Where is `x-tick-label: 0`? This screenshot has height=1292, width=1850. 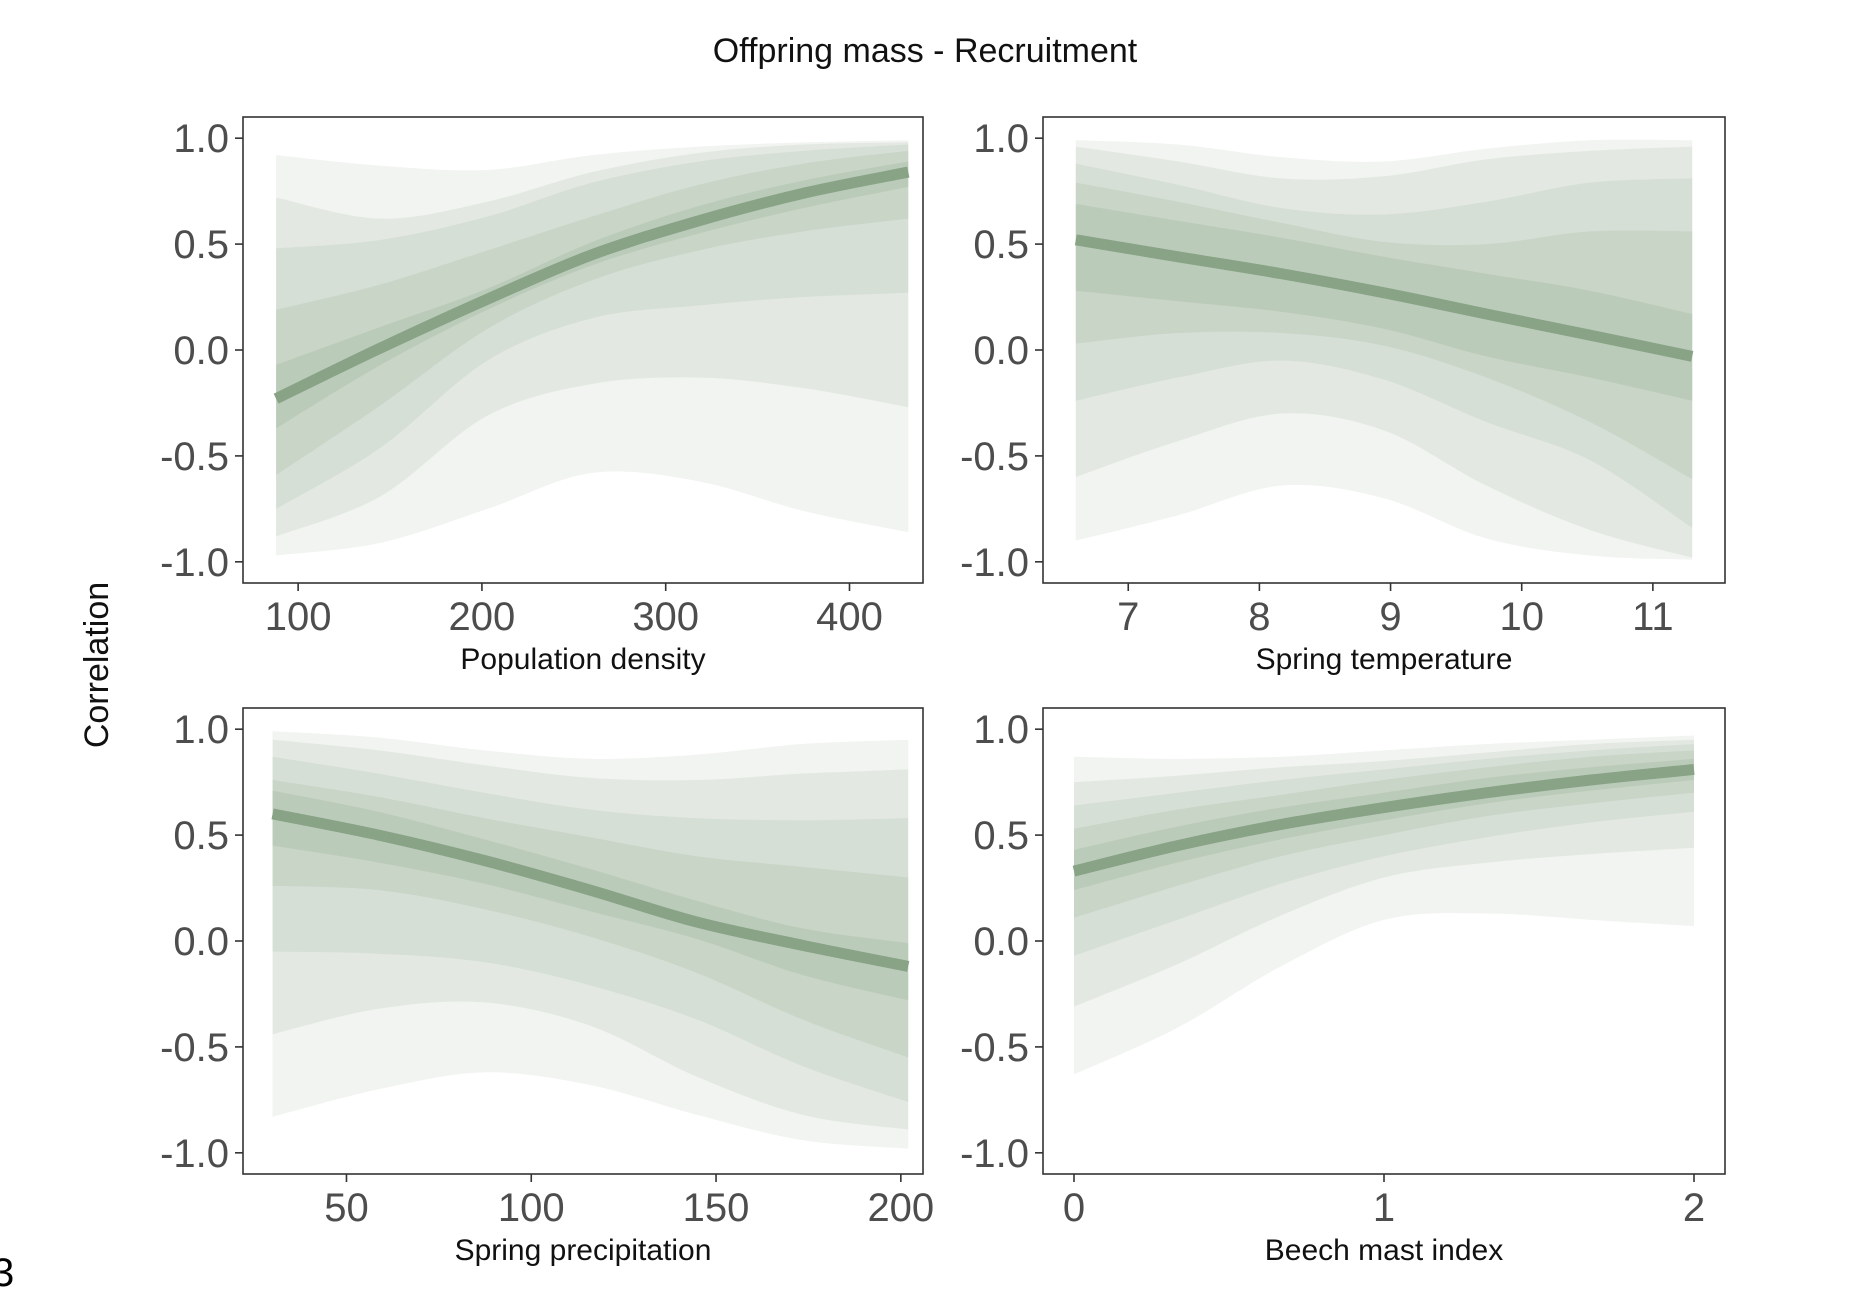
x-tick-label: 0 is located at coordinates (1074, 1208).